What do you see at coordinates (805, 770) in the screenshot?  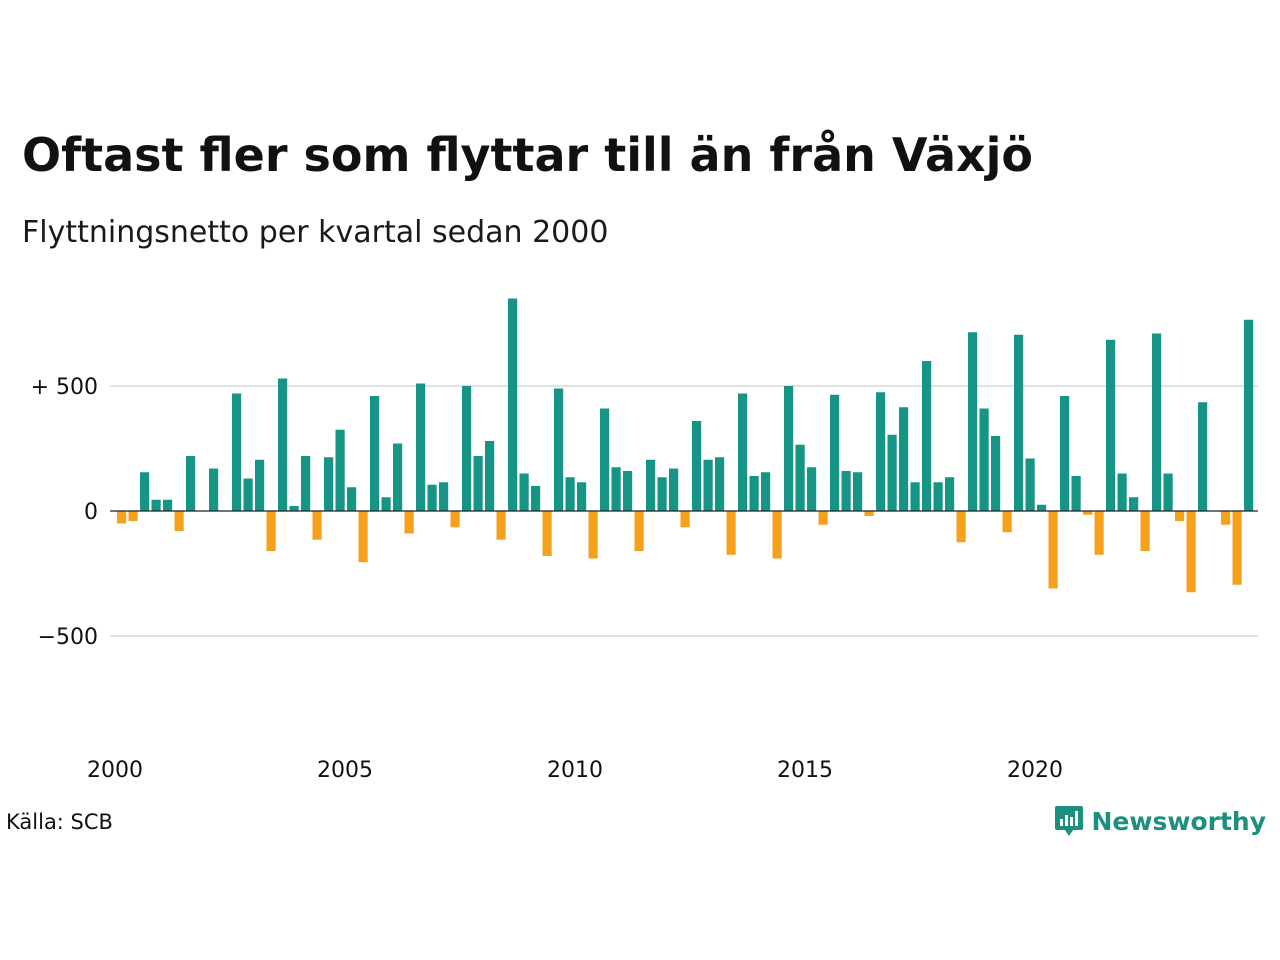 I see `x-tick-label: 2015` at bounding box center [805, 770].